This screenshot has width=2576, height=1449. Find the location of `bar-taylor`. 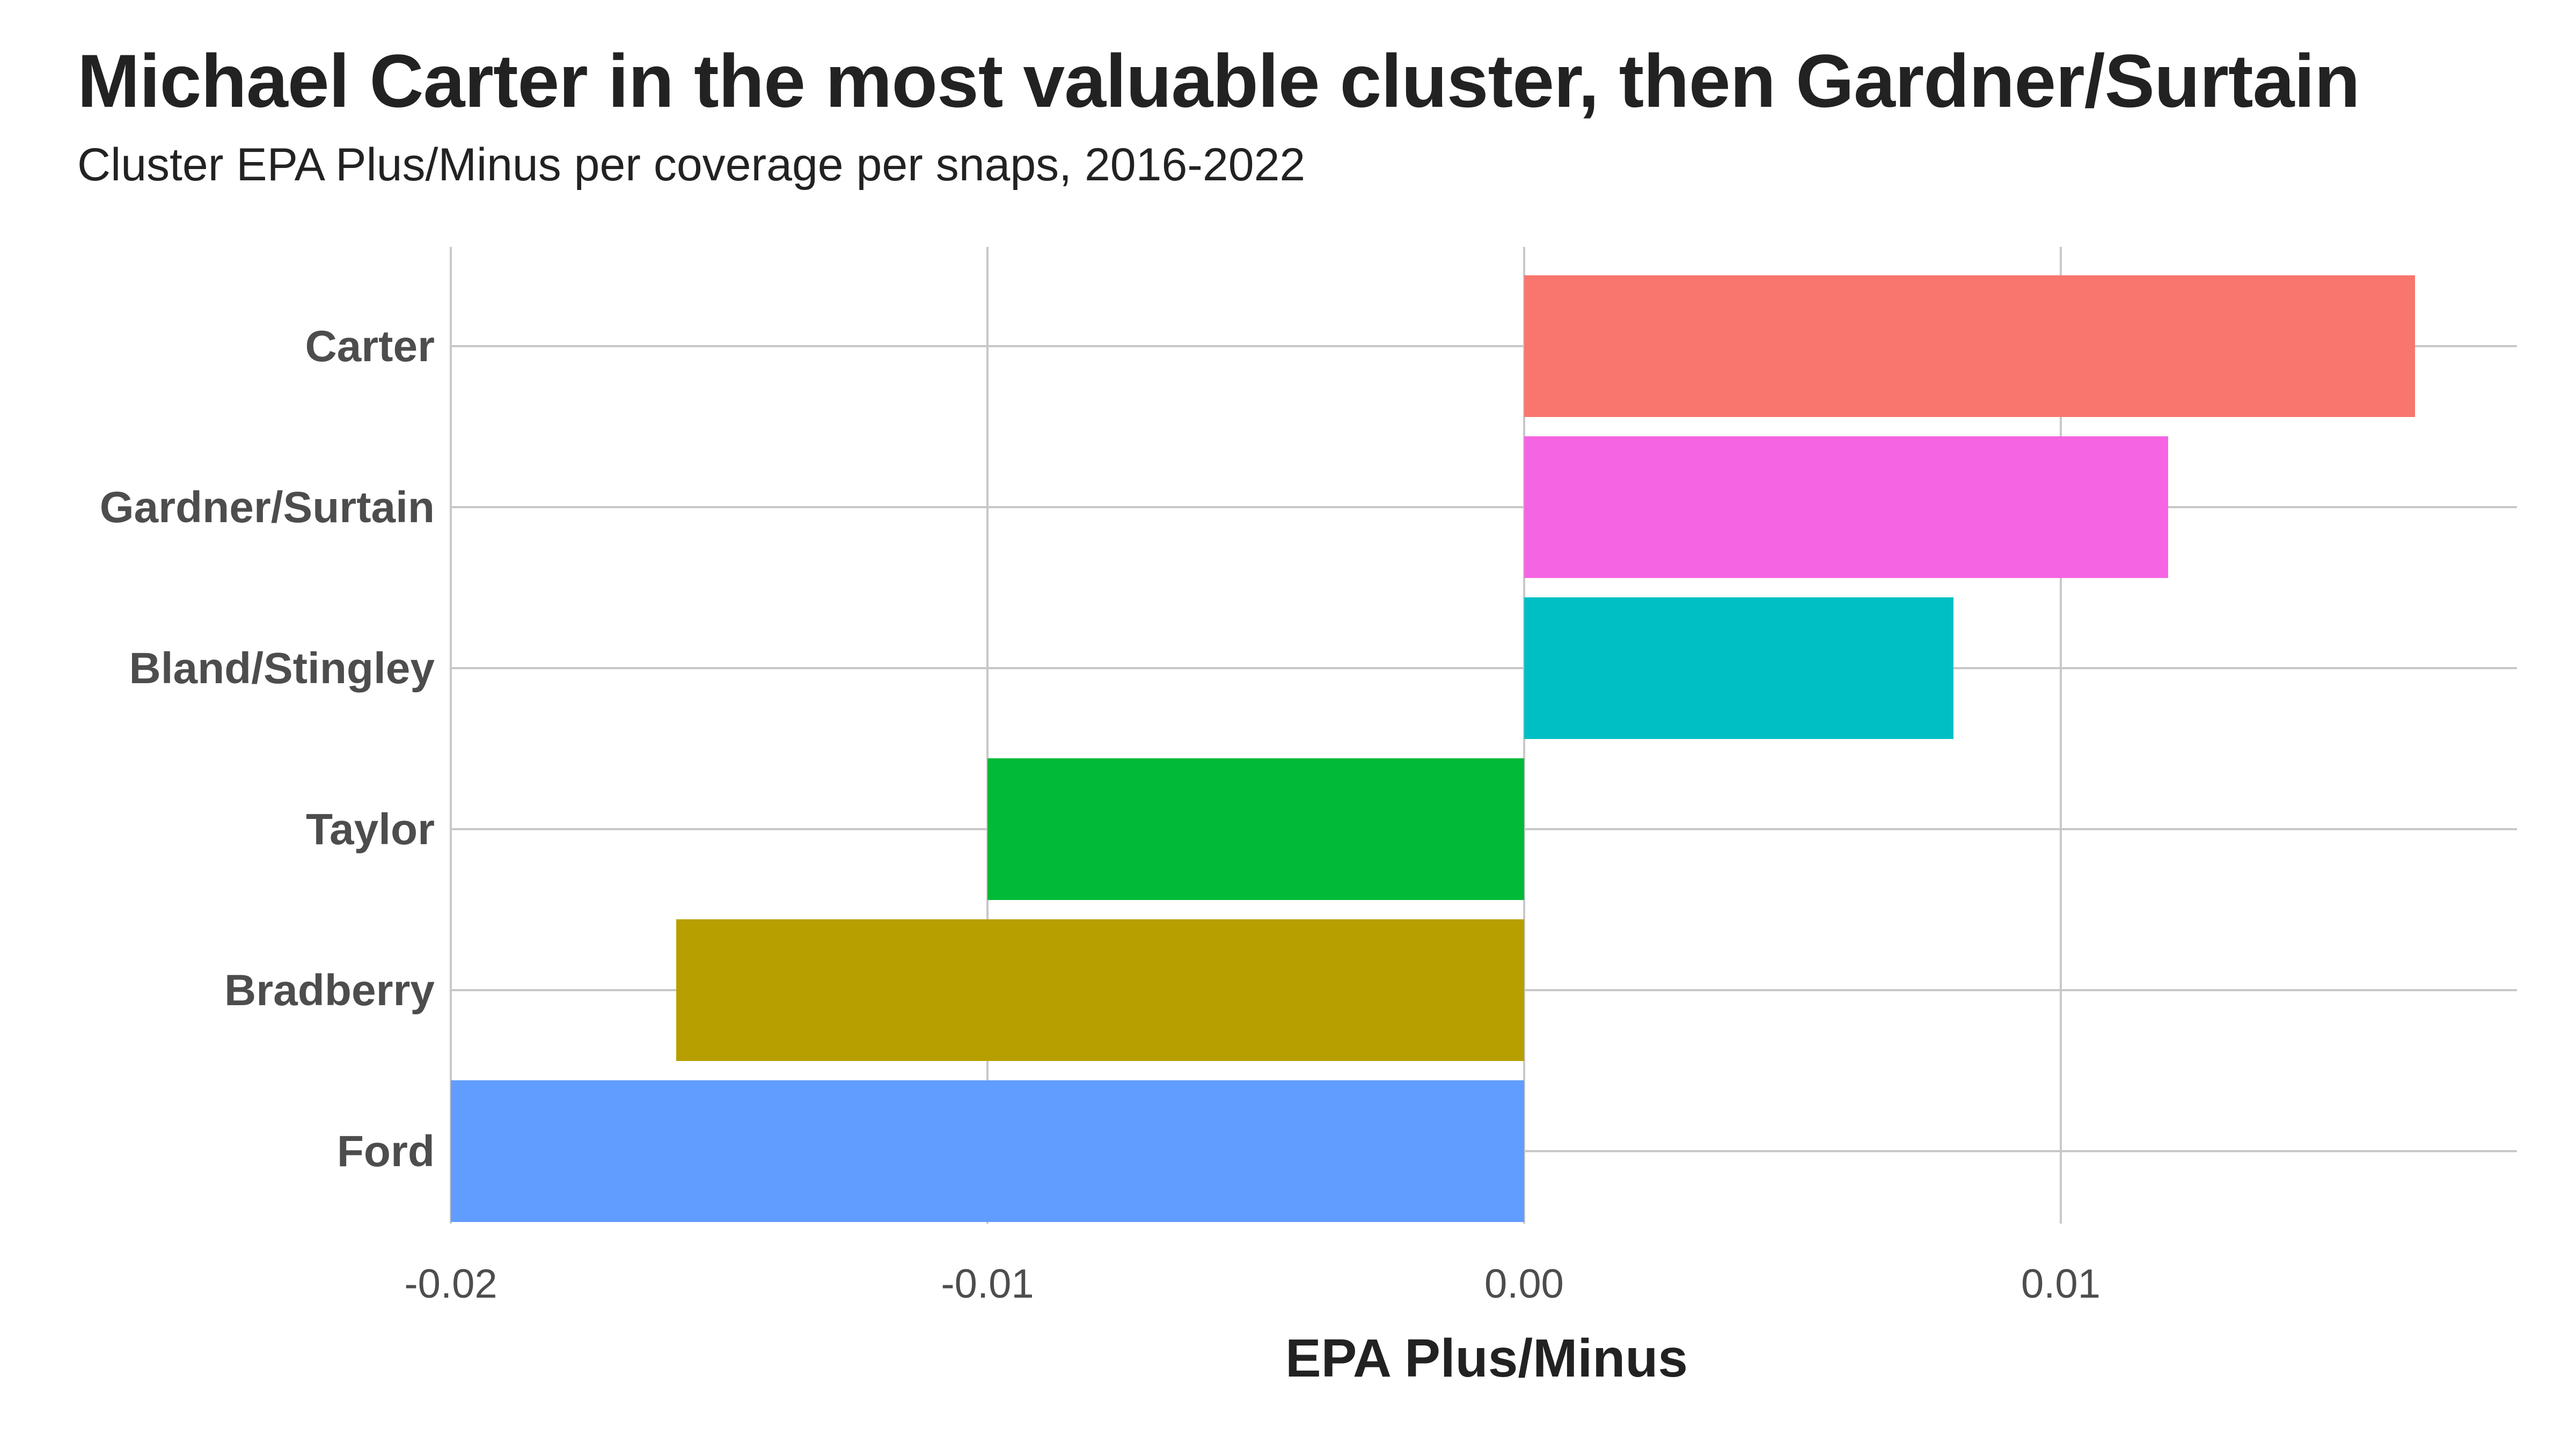

bar-taylor is located at coordinates (1255, 829).